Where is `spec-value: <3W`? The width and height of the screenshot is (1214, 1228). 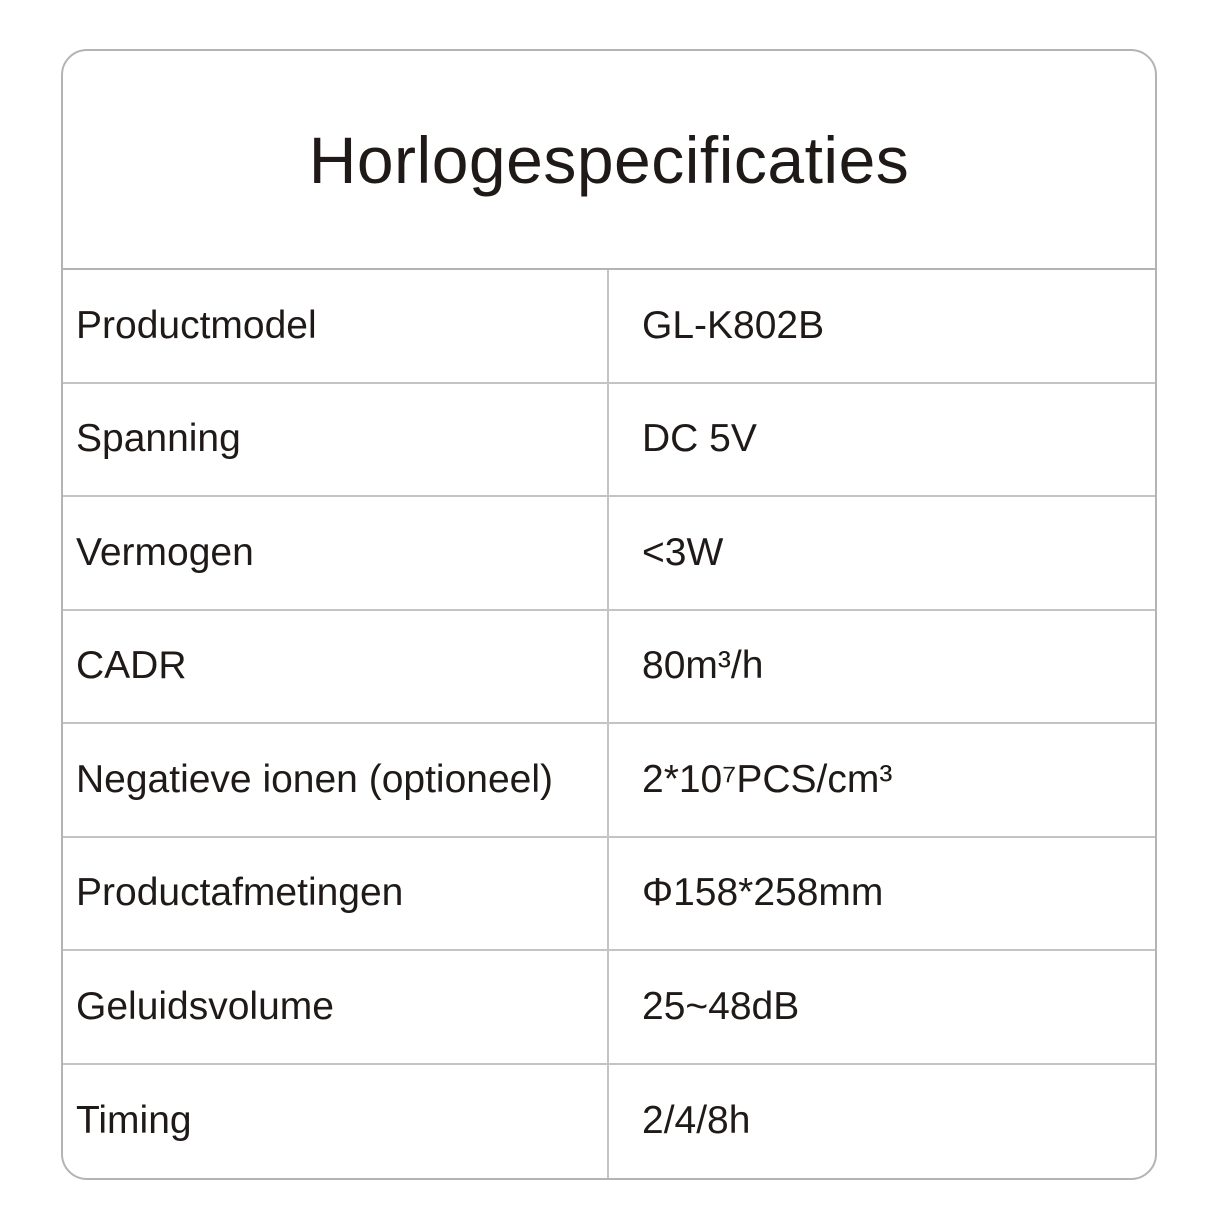 spec-value: <3W is located at coordinates (683, 552).